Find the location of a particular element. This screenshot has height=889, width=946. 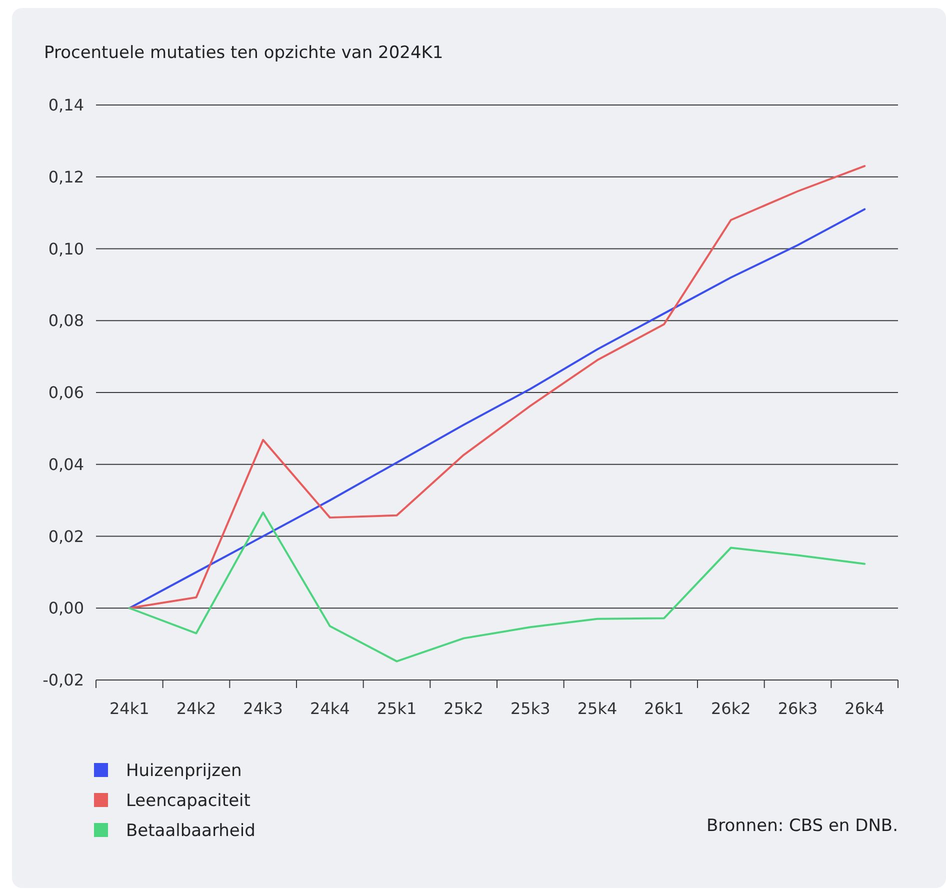

y-tick-label: 0,00 is located at coordinates (66, 608).